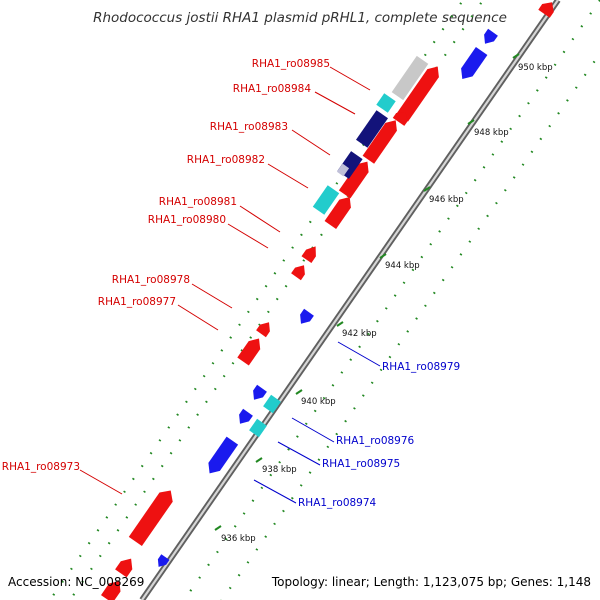 This screenshot has width=600, height=600. I want to click on gene-label-ro08981: RHA1_ro08981, so click(198, 202).